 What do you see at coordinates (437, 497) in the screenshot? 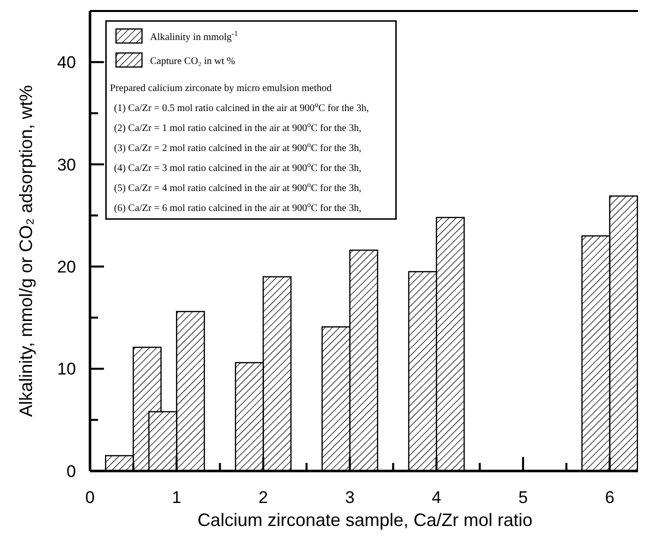
I see `x-tick-label: 4` at bounding box center [437, 497].